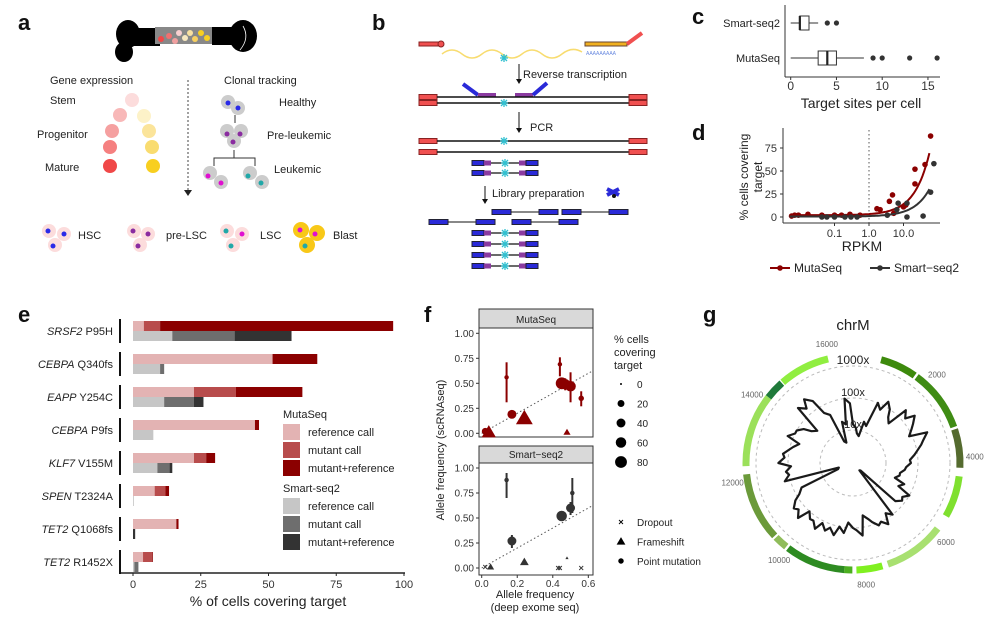 The image size is (1000, 625). What do you see at coordinates (298, 170) in the screenshot?
I see `clone-leukemic-label: Leukemic` at bounding box center [298, 170].